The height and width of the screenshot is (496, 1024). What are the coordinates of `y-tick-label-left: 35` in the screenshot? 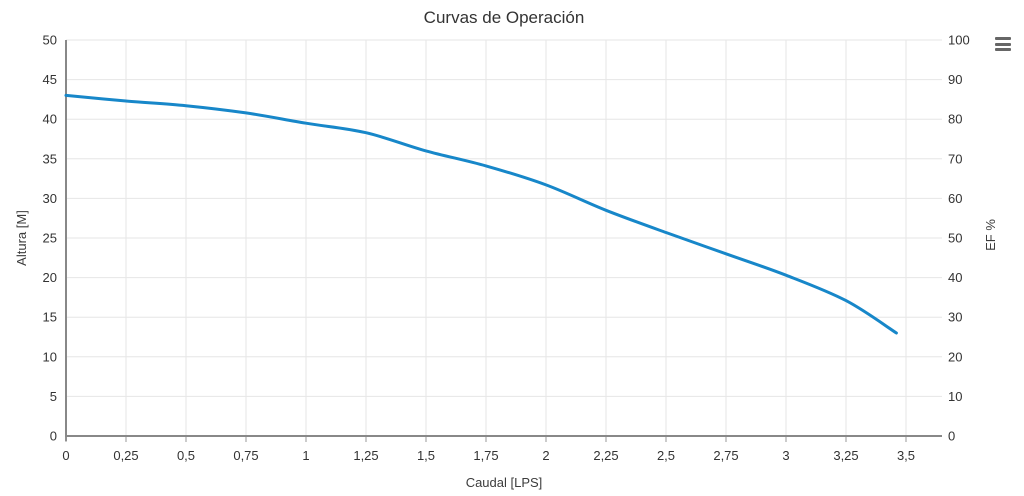 It's located at (50, 158).